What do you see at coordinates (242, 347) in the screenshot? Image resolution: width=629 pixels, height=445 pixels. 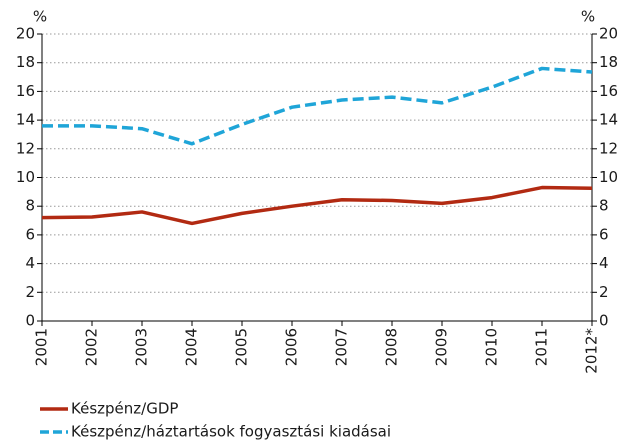 I see `x-tick-label: 2005` at bounding box center [242, 347].